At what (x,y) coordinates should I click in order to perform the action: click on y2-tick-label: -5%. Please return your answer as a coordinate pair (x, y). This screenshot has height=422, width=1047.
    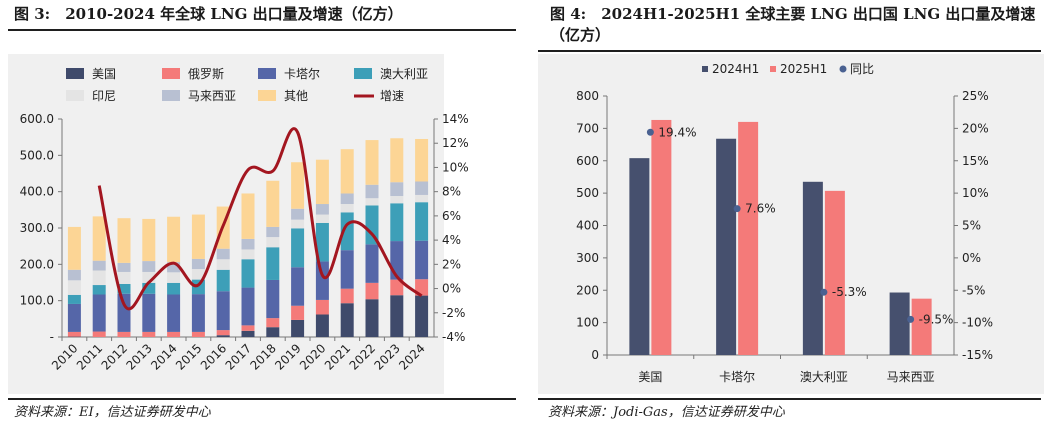
    Looking at the image, I should click on (973, 290).